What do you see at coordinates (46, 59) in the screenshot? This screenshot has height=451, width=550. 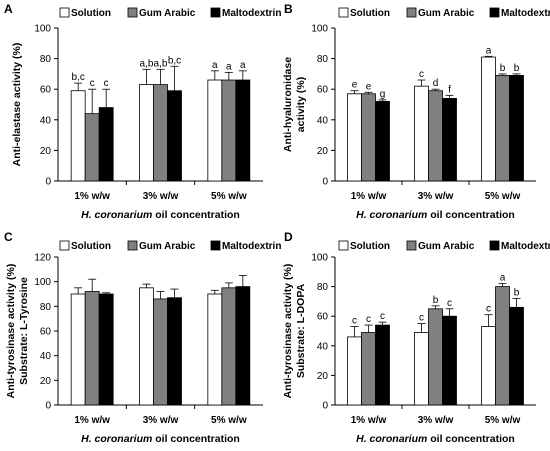 I see `y-tick-label: 80` at bounding box center [46, 59].